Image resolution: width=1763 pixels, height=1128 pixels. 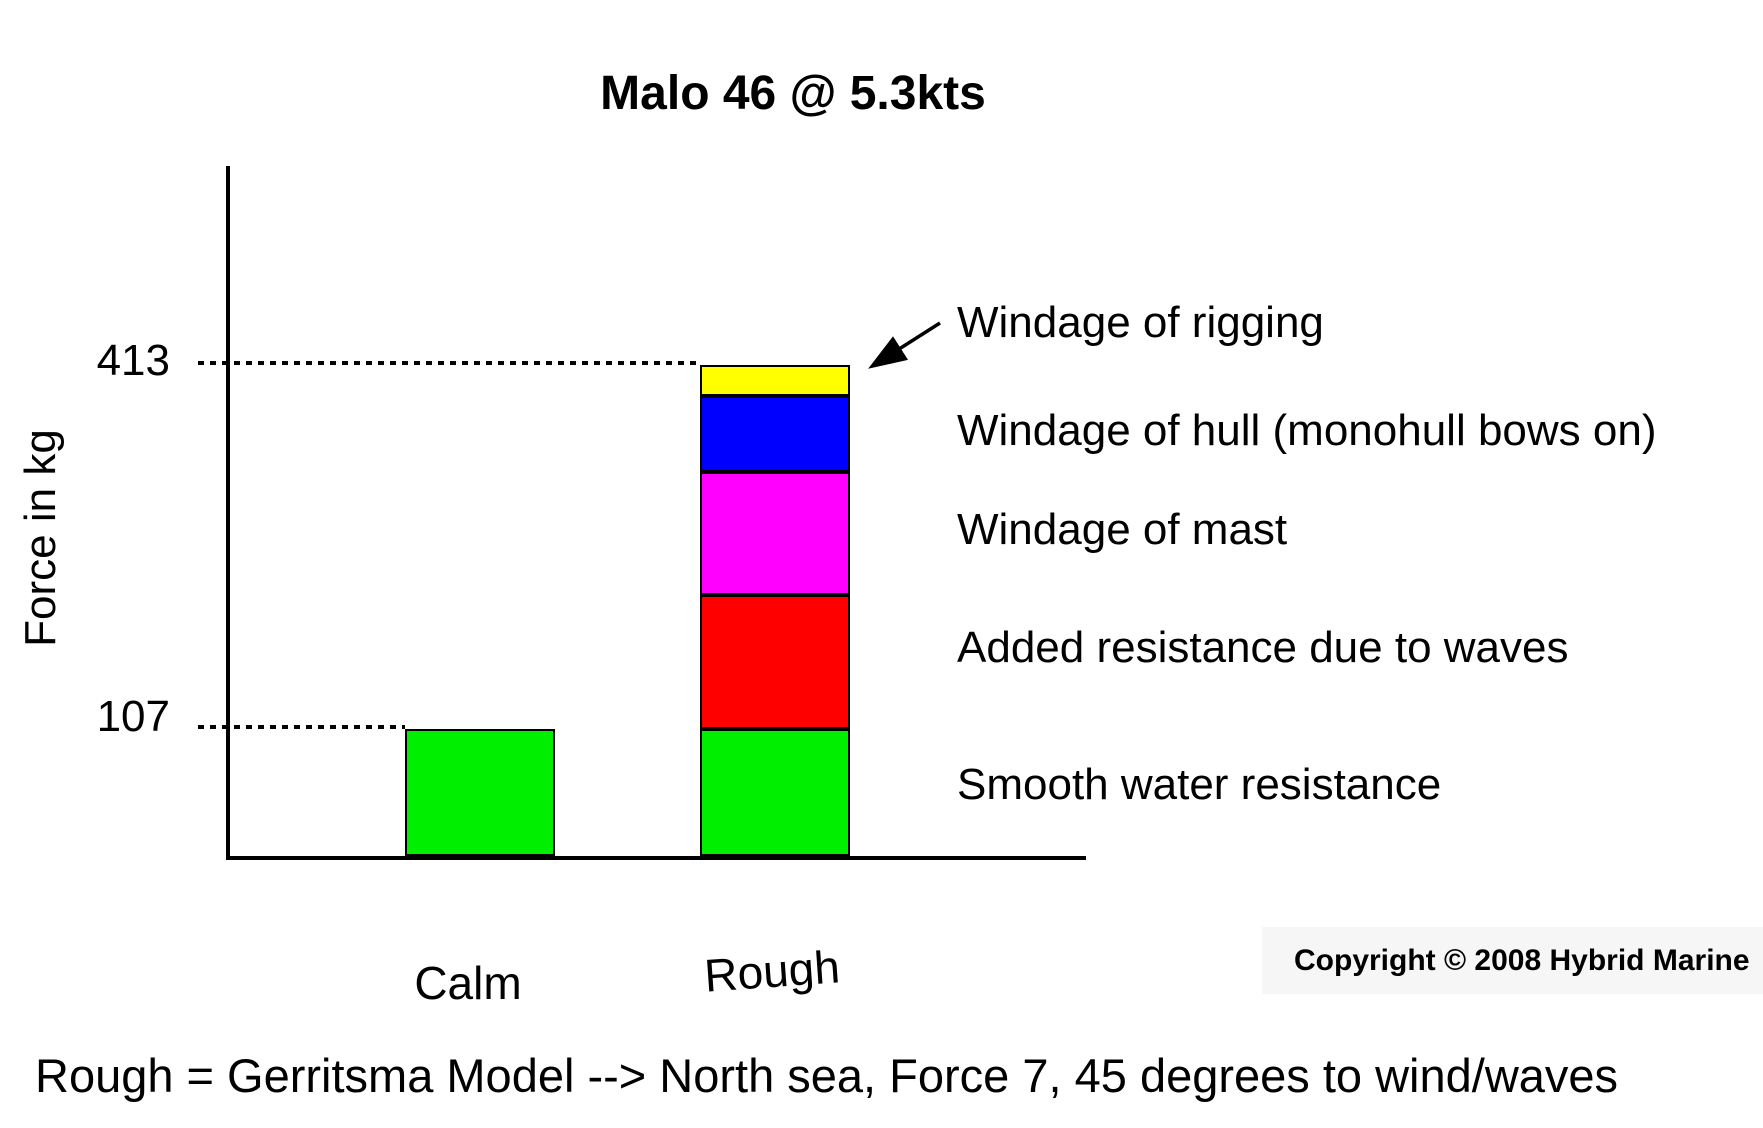 I want to click on bar-calm, so click(x=480, y=792).